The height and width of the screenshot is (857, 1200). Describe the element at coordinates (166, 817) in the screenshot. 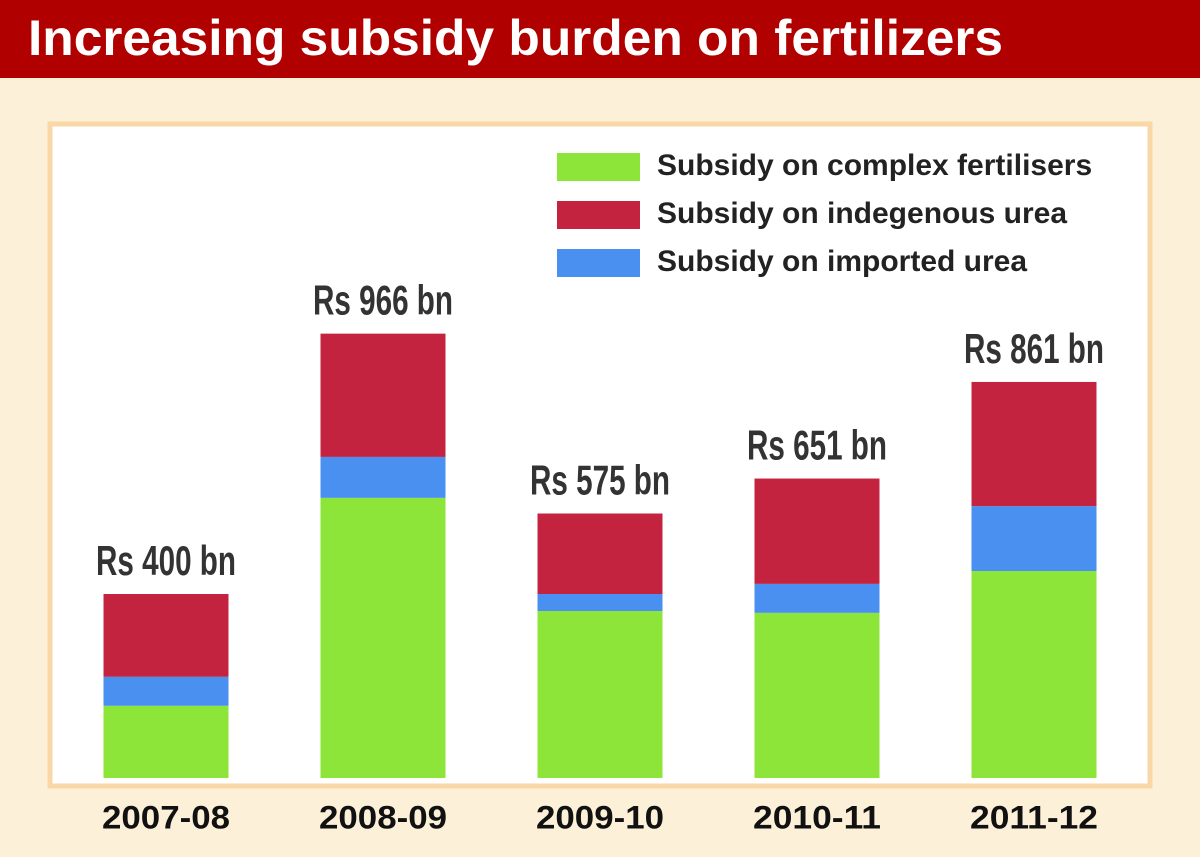

I see `x-tick-label: 2007-08` at that location.